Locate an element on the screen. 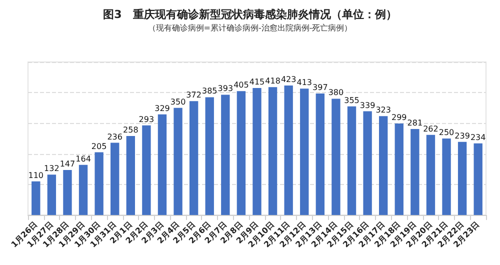 The height and width of the screenshot is (265, 500). data-label: 397 is located at coordinates (320, 87).